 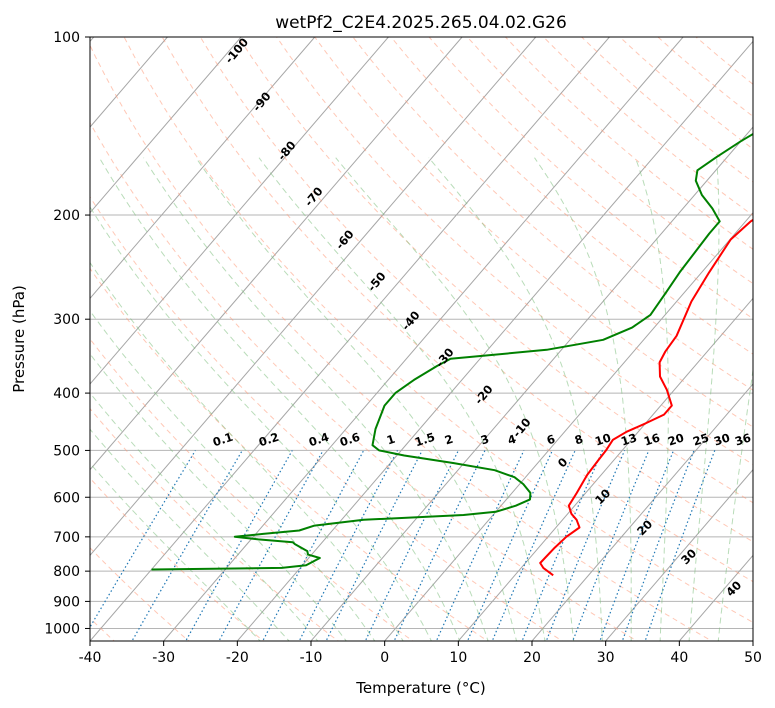 What do you see at coordinates (350, 440) in the screenshot?
I see `mixing-ratio-label: 0.6` at bounding box center [350, 440].